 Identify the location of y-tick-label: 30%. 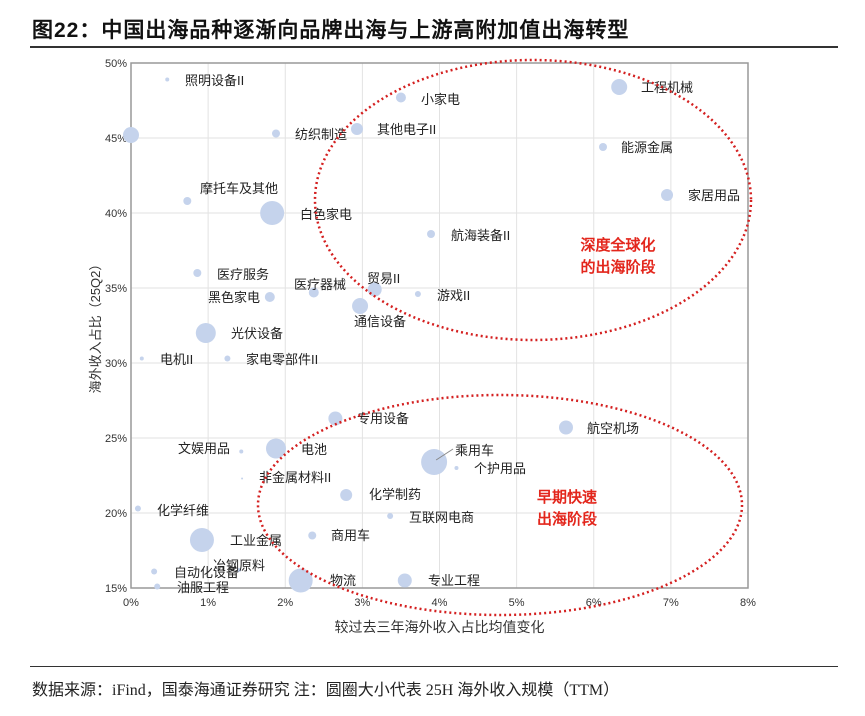
(116, 364).